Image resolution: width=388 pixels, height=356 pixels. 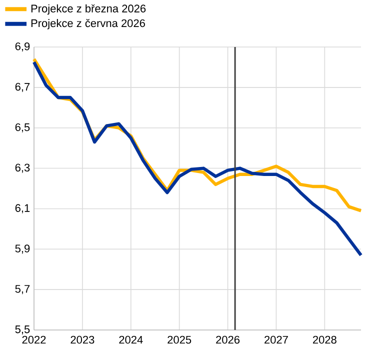 I want to click on x-tick-label: 2027, so click(x=276, y=340).